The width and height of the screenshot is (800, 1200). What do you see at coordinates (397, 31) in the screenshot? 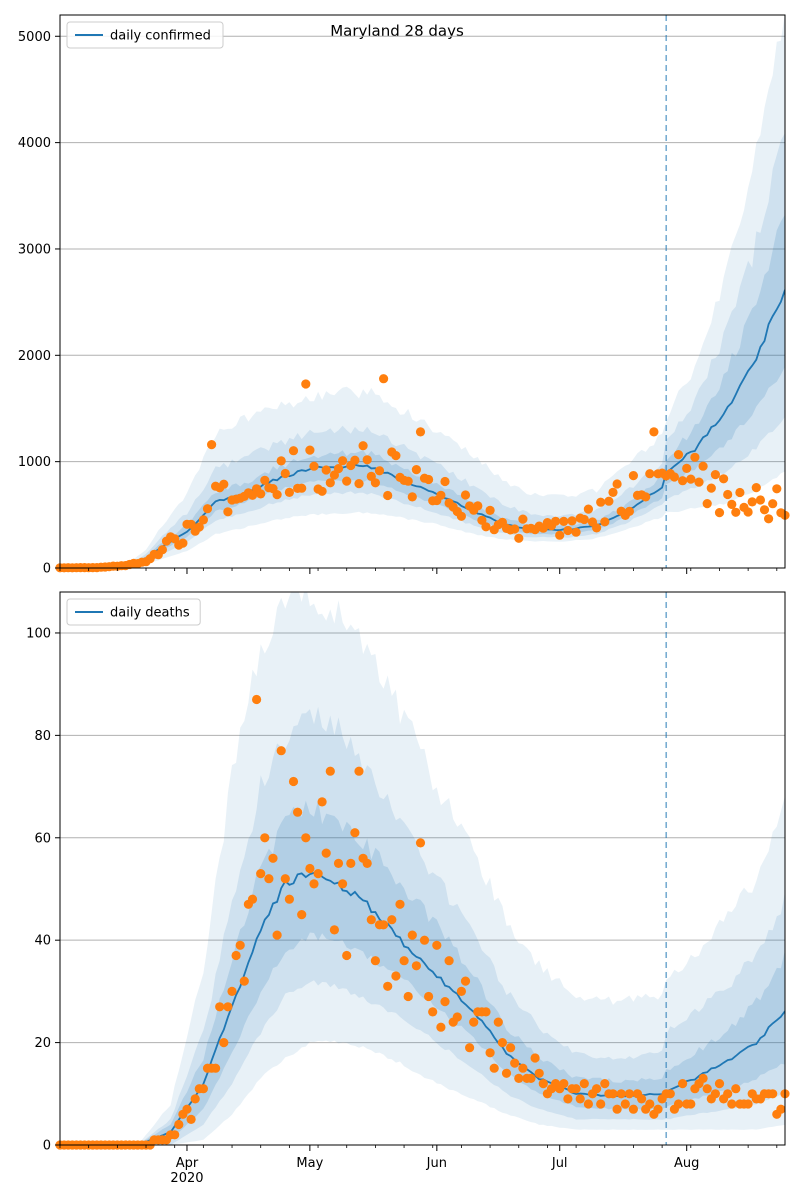
I see `figure-title: Maryland 28 days` at bounding box center [397, 31].